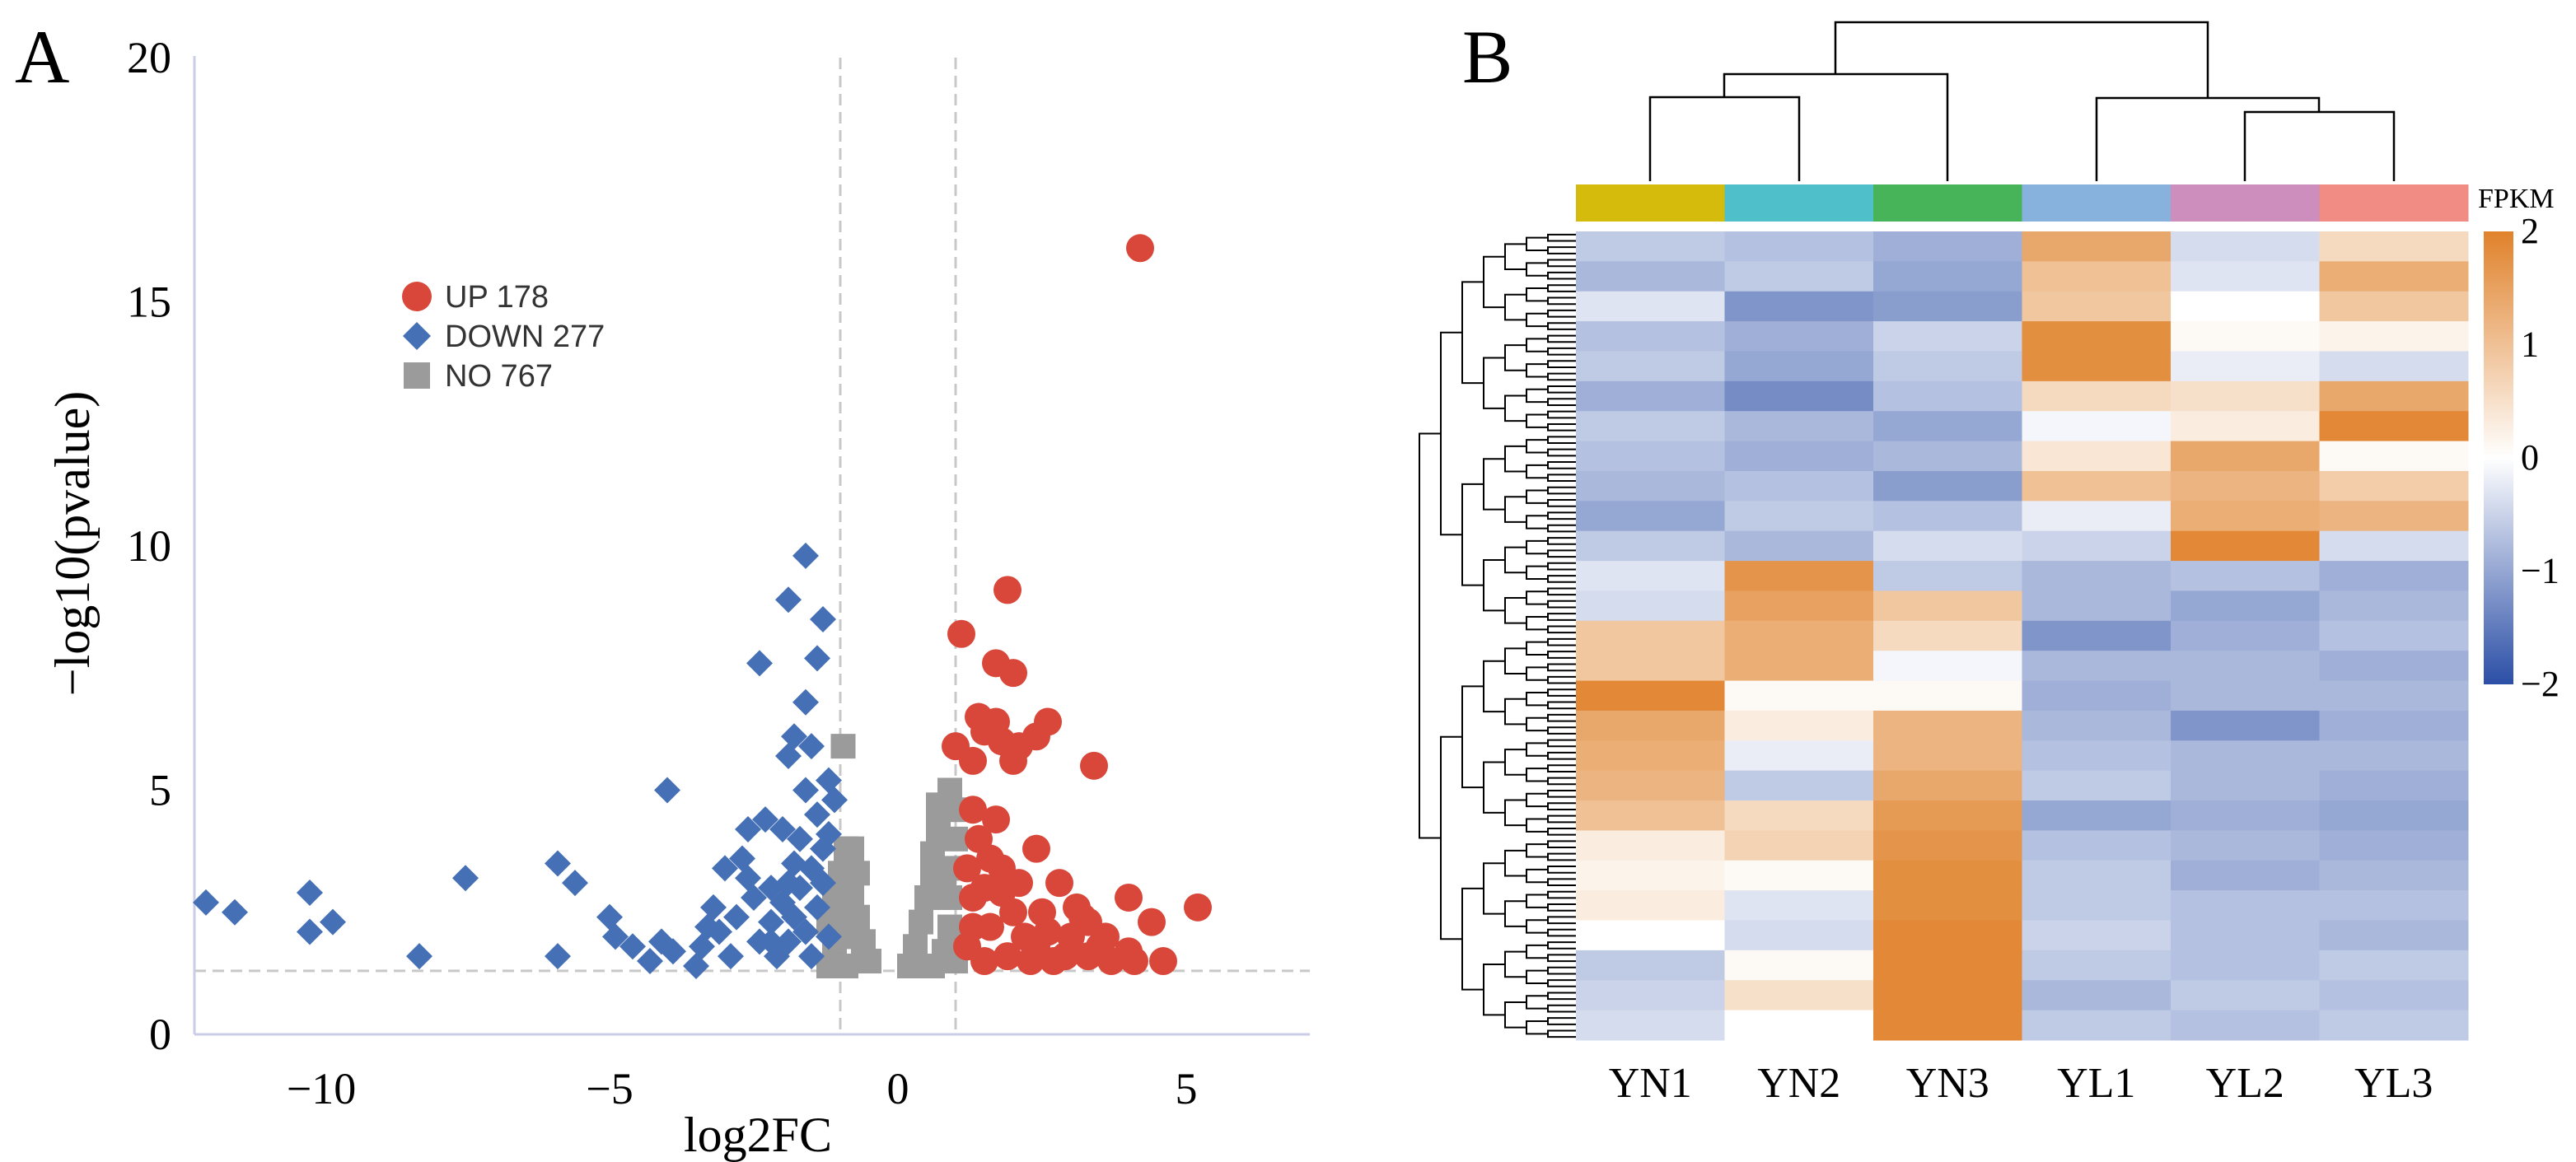  I want to click on column-label: YN2, so click(1798, 1083).